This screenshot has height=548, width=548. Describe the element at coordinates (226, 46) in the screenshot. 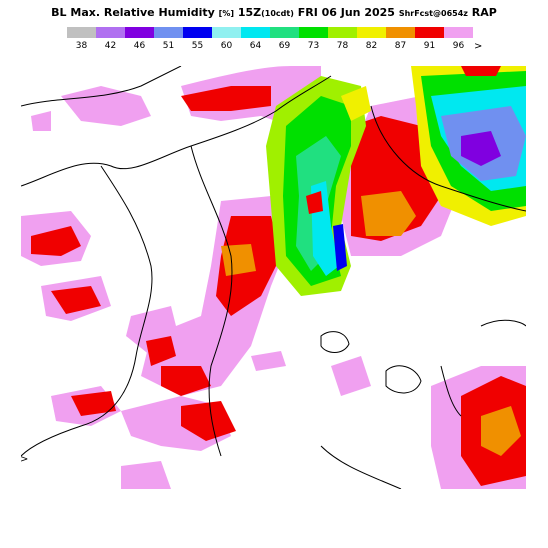

I see `legend-label: 60` at that location.